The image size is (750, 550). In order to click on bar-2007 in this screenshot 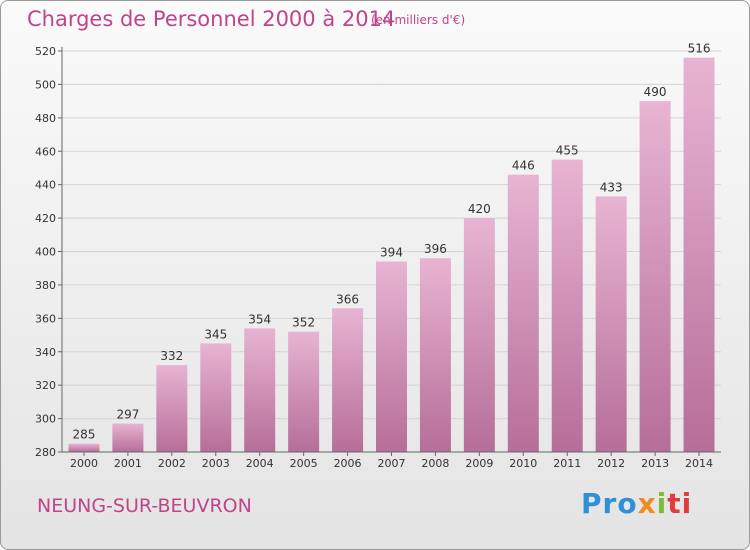, I will do `click(391, 356)`.